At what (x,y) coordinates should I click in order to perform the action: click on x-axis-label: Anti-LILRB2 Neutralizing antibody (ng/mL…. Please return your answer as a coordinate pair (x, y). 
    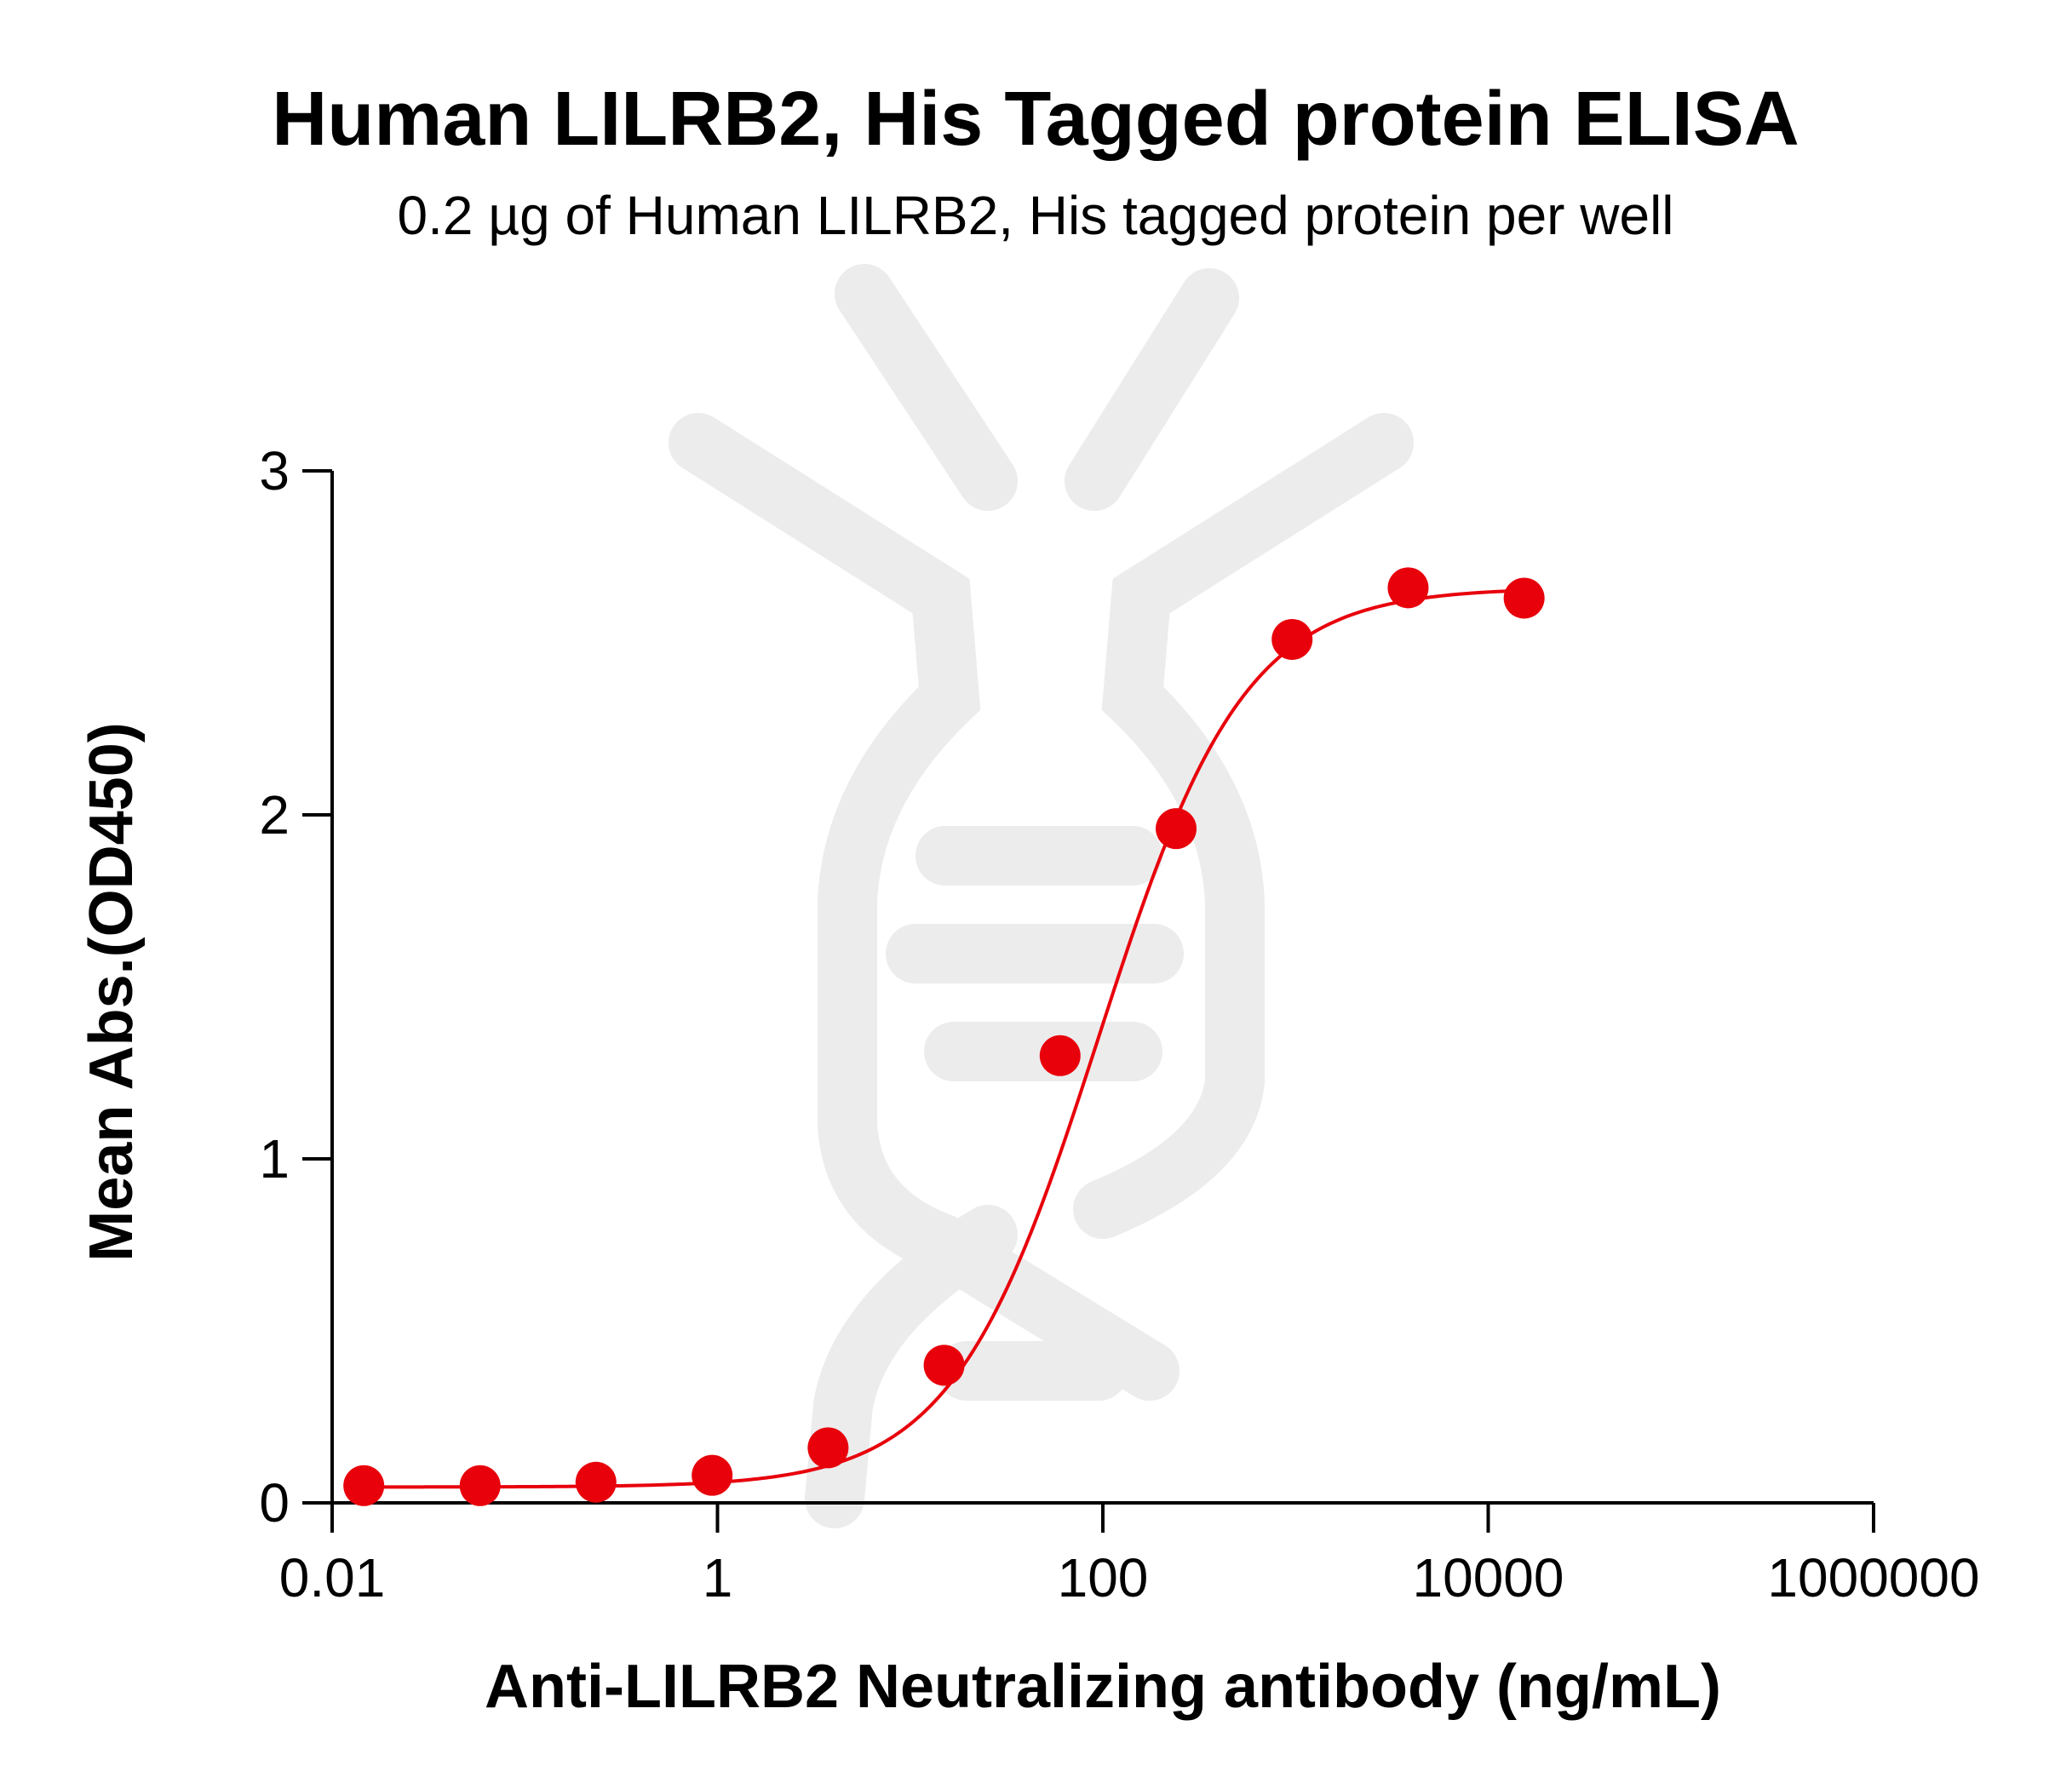
    Looking at the image, I should click on (1103, 1687).